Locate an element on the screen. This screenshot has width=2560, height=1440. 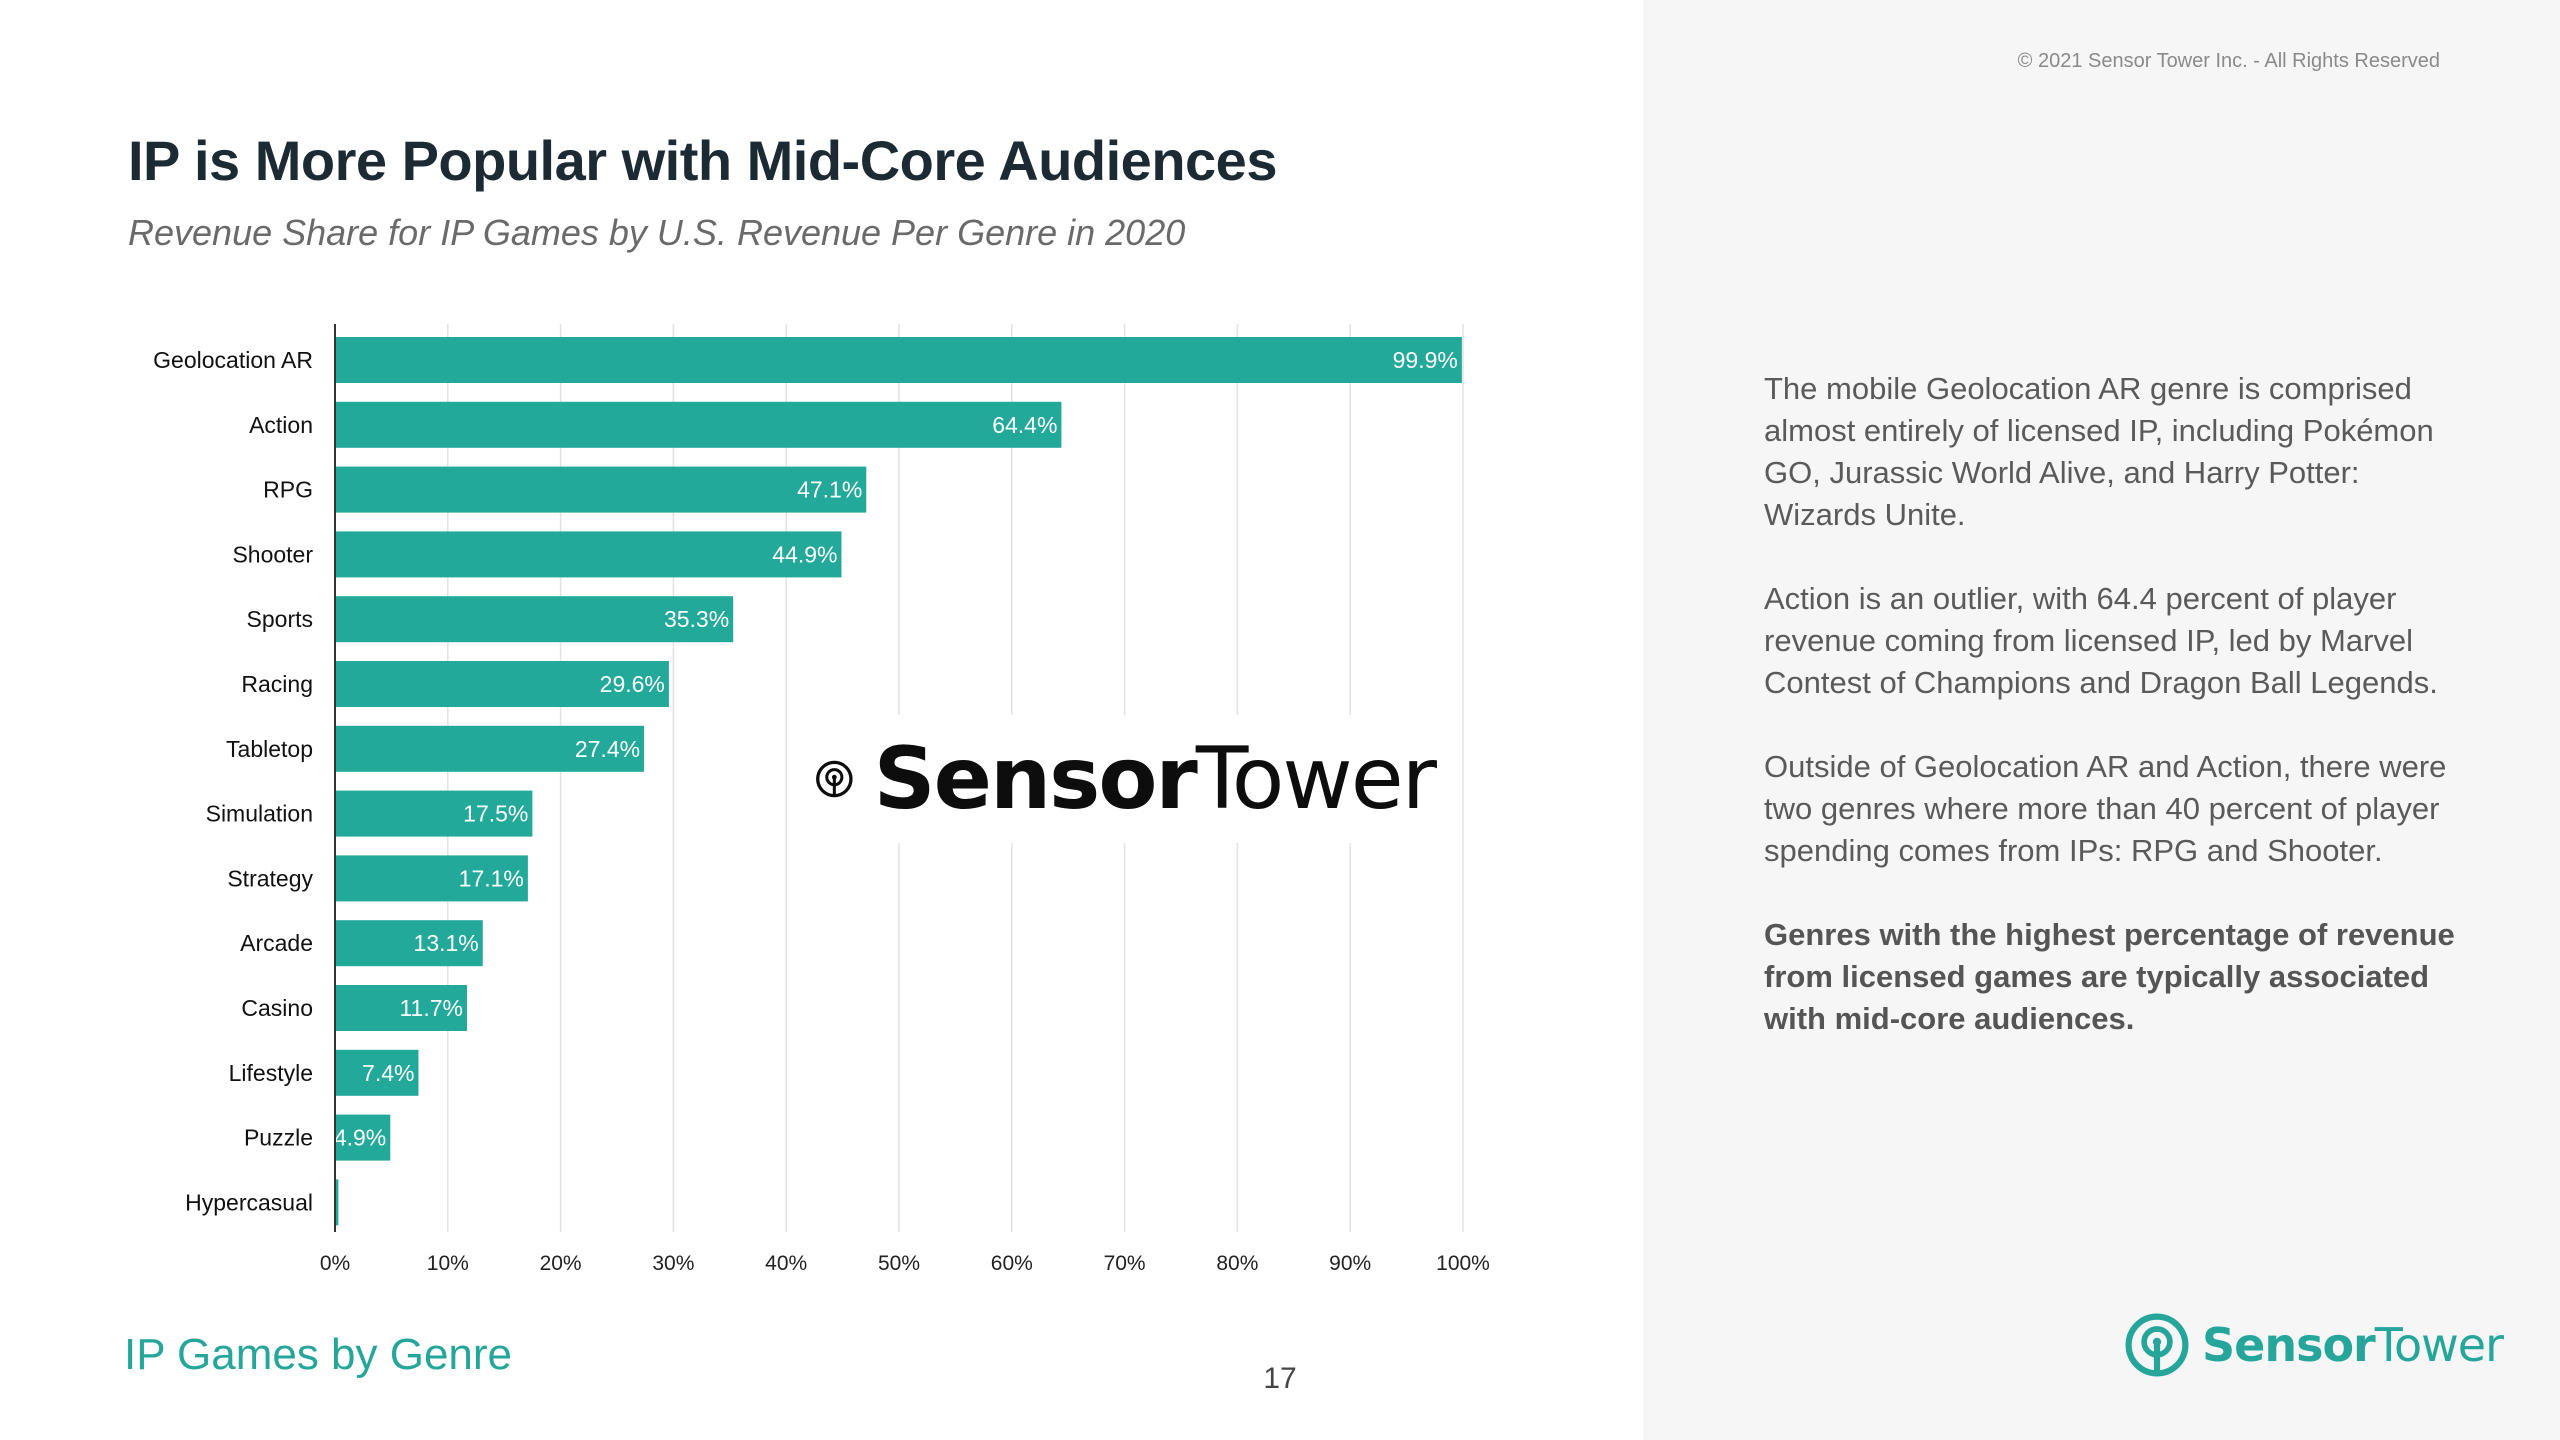
category-label: Arcade is located at coordinates (276, 943).